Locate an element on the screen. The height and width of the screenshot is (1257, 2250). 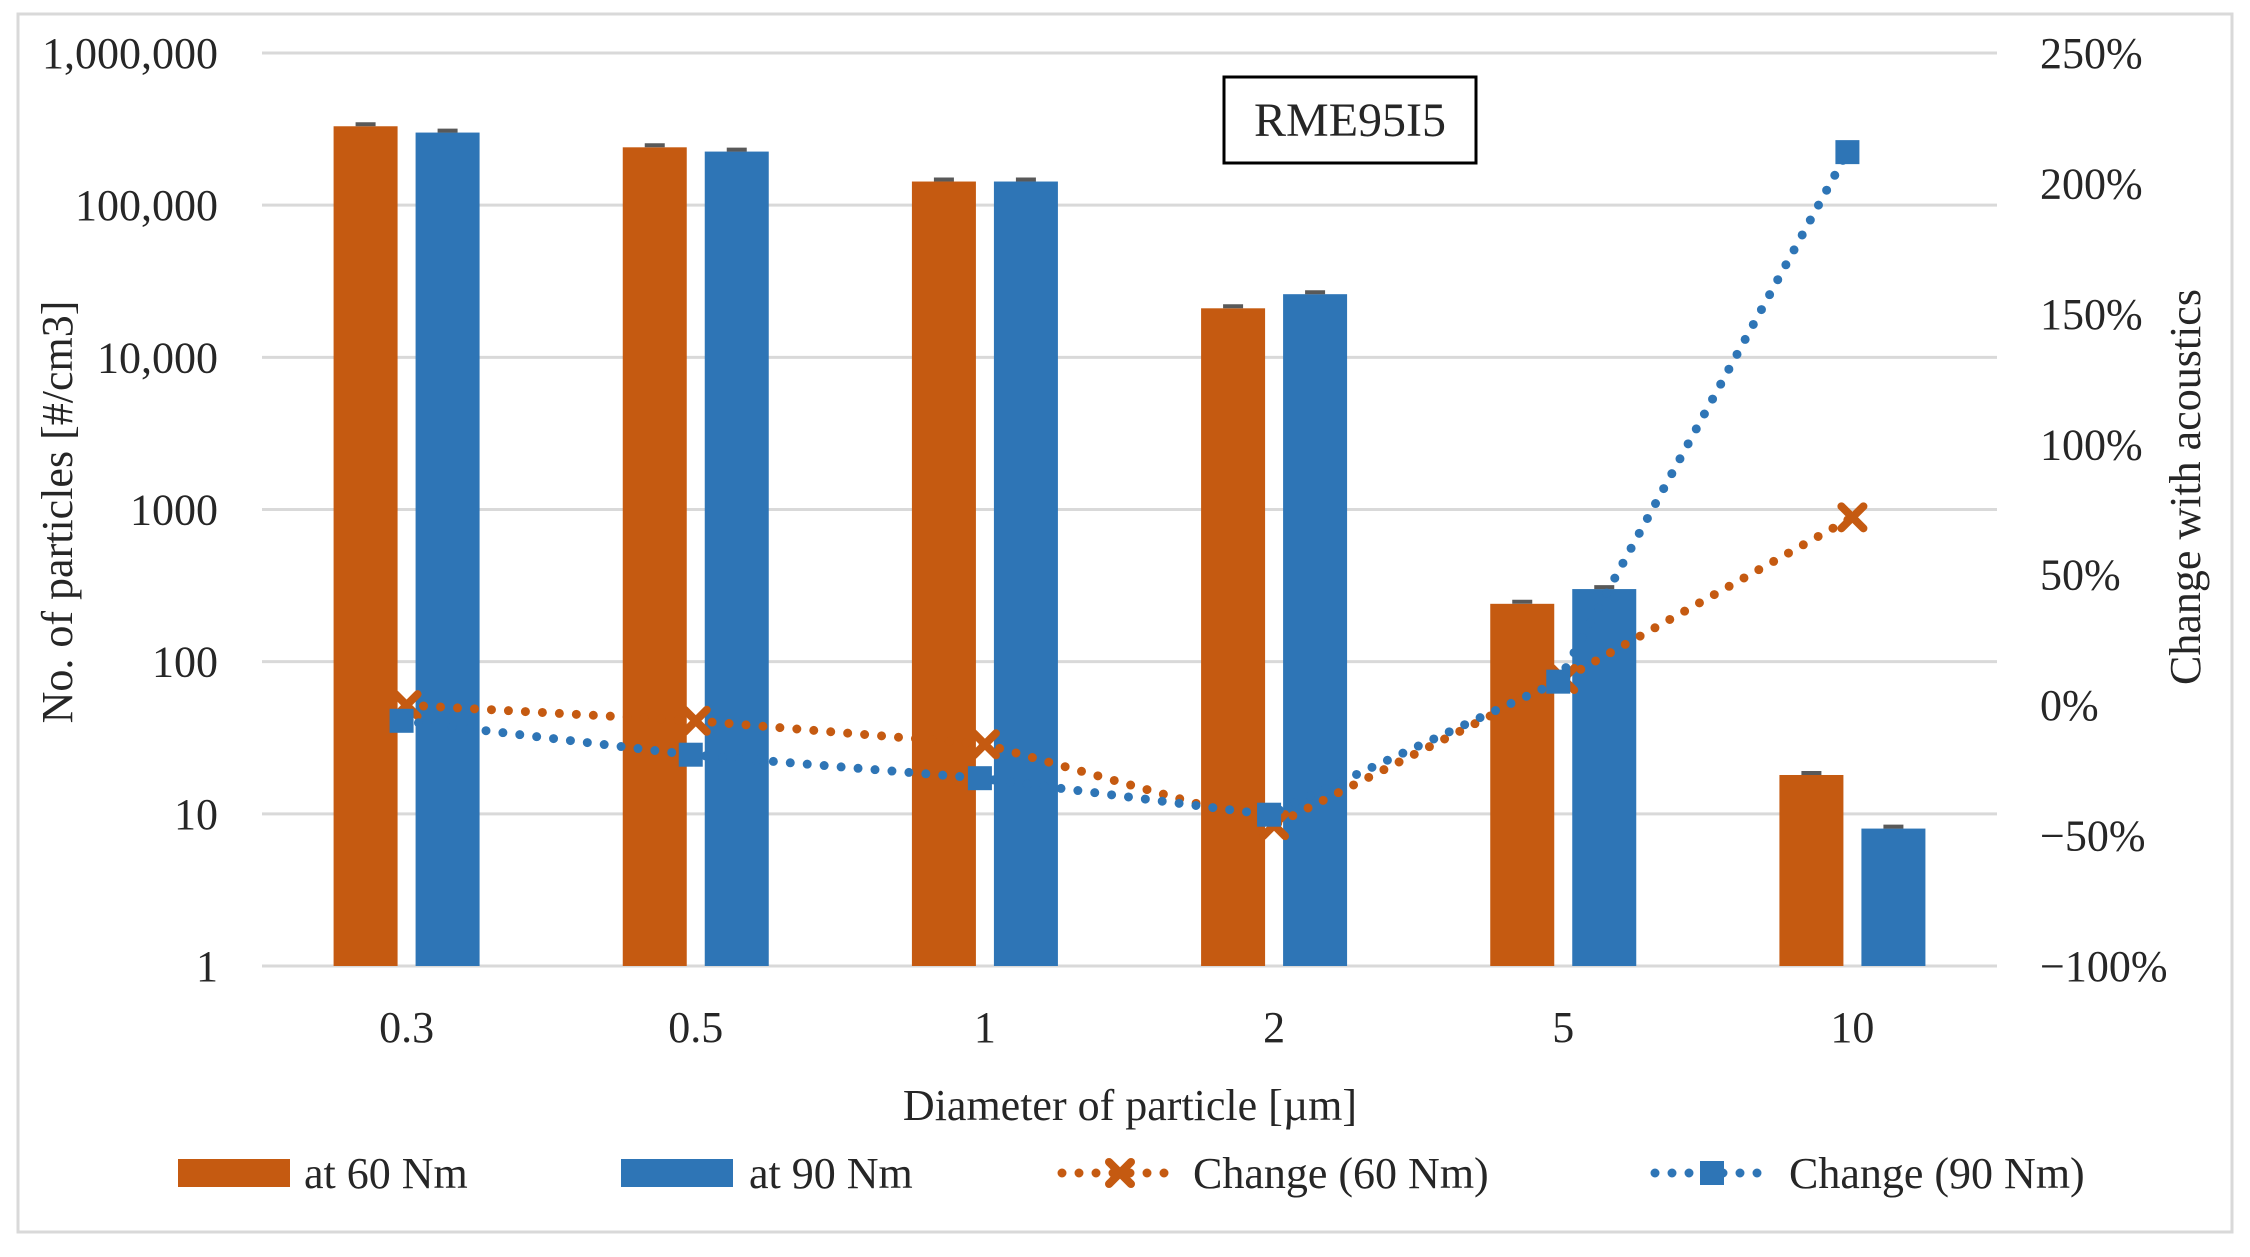
legend-label-change-90nm: Change (90 Nm) is located at coordinates (1937, 1173).